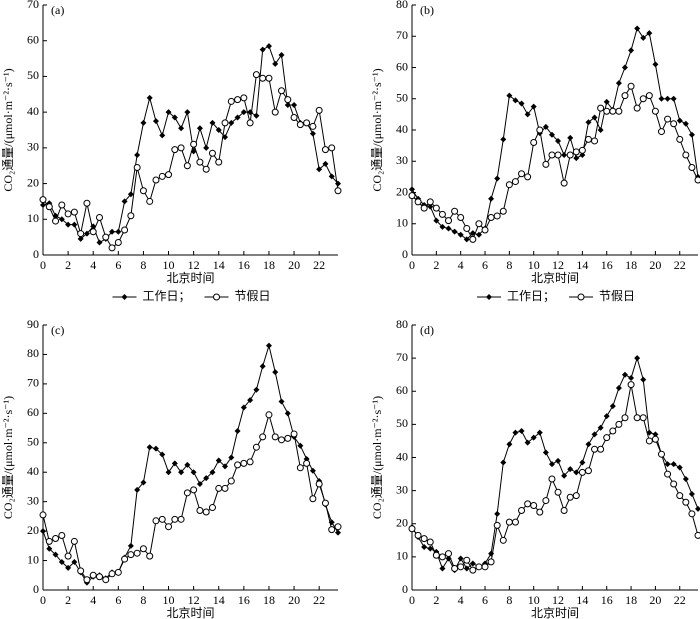 This screenshot has height=619, width=700. What do you see at coordinates (436, 600) in the screenshot?
I see `x-tick-label: 2` at bounding box center [436, 600].